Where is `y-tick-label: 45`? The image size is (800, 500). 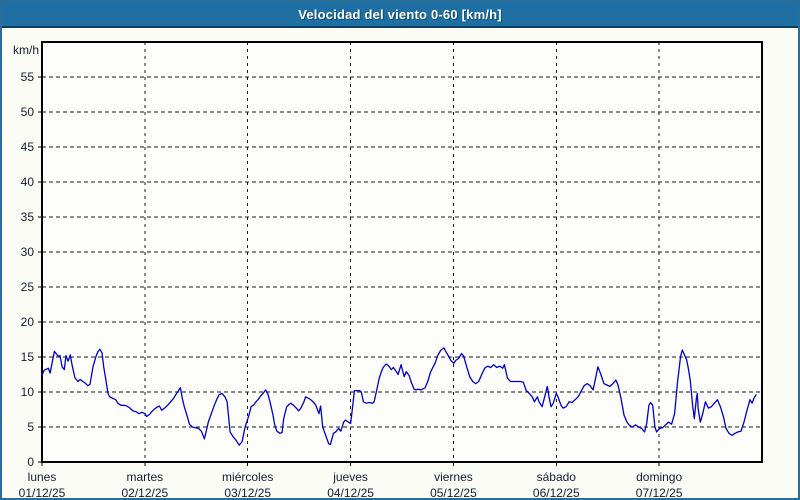
y-tick-label: 45 is located at coordinates (28, 147).